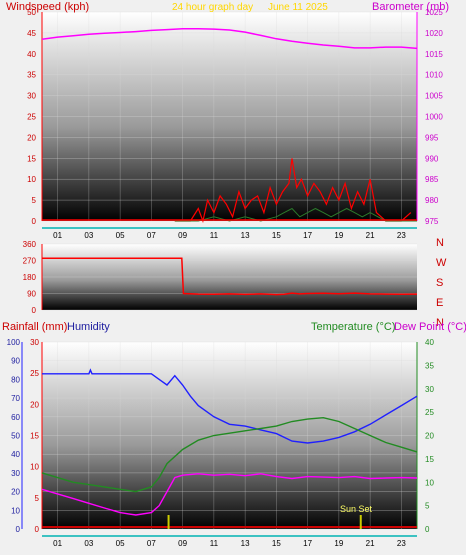 The height and width of the screenshot is (555, 466). Describe the element at coordinates (15, 473) in the screenshot. I see `humidity-tick: 30` at that location.